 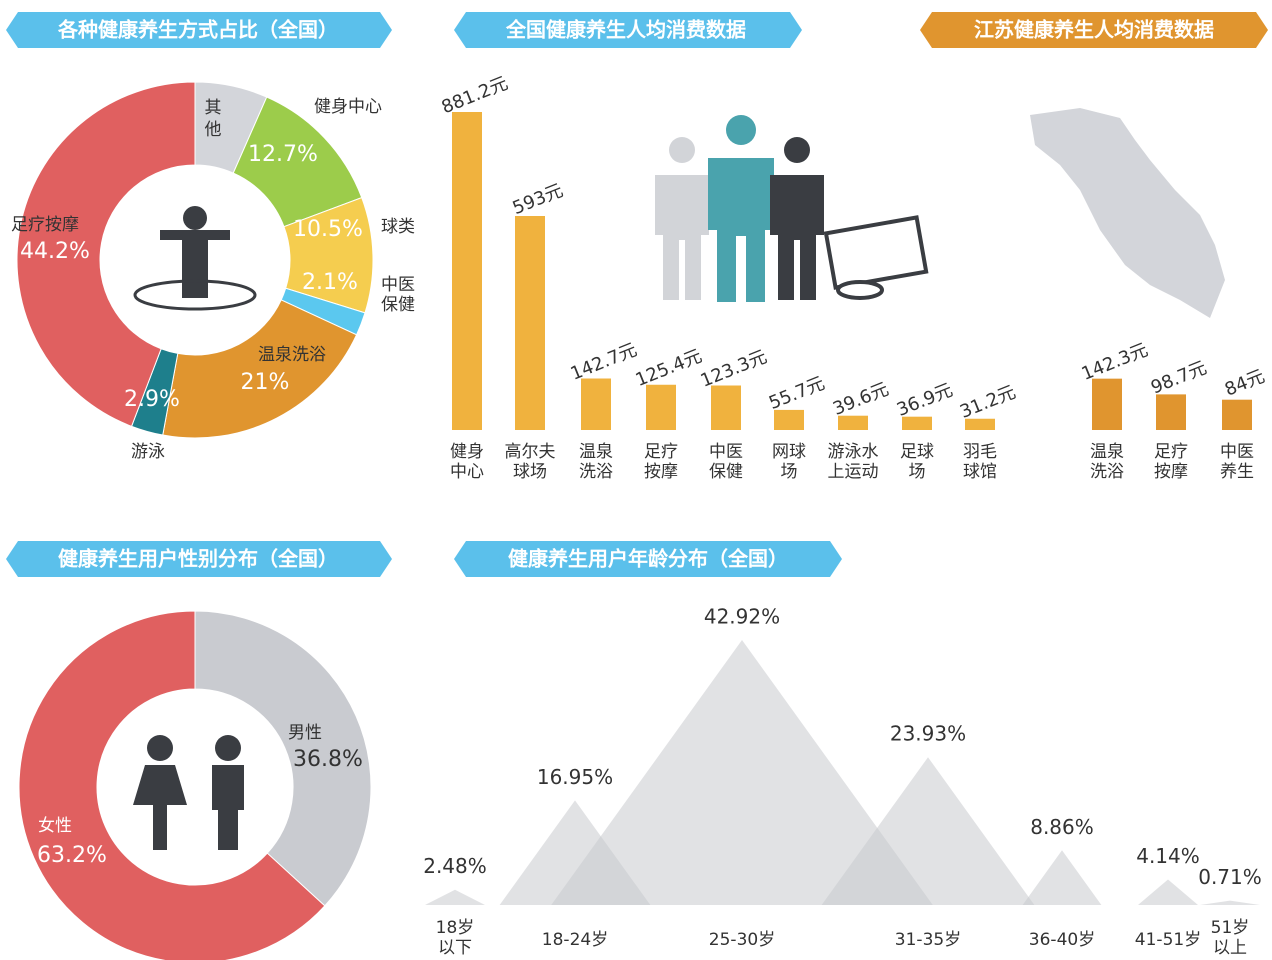 What do you see at coordinates (72, 855) in the screenshot?
I see `segment-value: 63.2%` at bounding box center [72, 855].